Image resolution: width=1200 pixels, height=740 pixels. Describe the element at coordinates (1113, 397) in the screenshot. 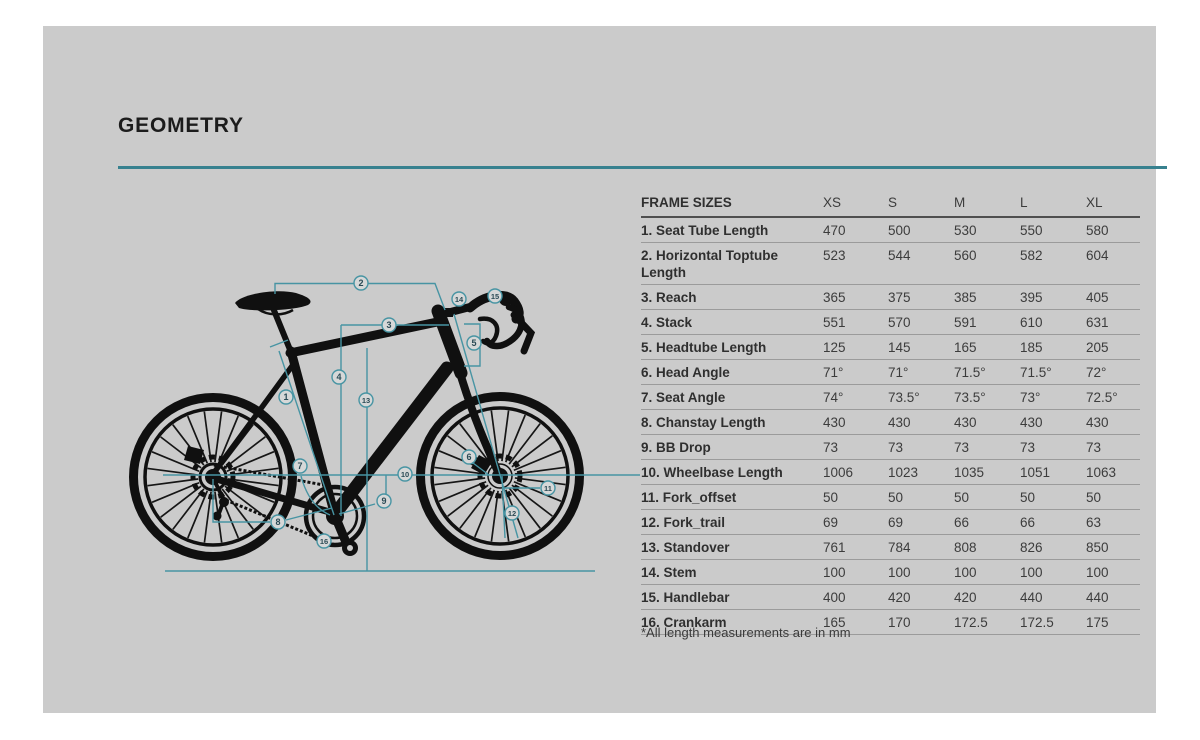

I see `measurement-value: 72.5°` at that location.